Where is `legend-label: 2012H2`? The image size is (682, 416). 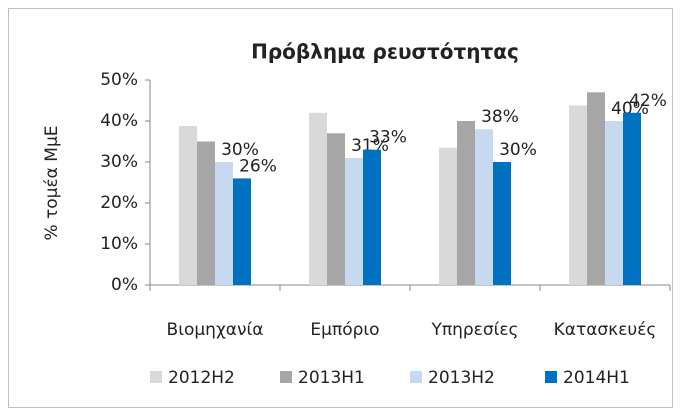
legend-label: 2012H2 is located at coordinates (201, 378).